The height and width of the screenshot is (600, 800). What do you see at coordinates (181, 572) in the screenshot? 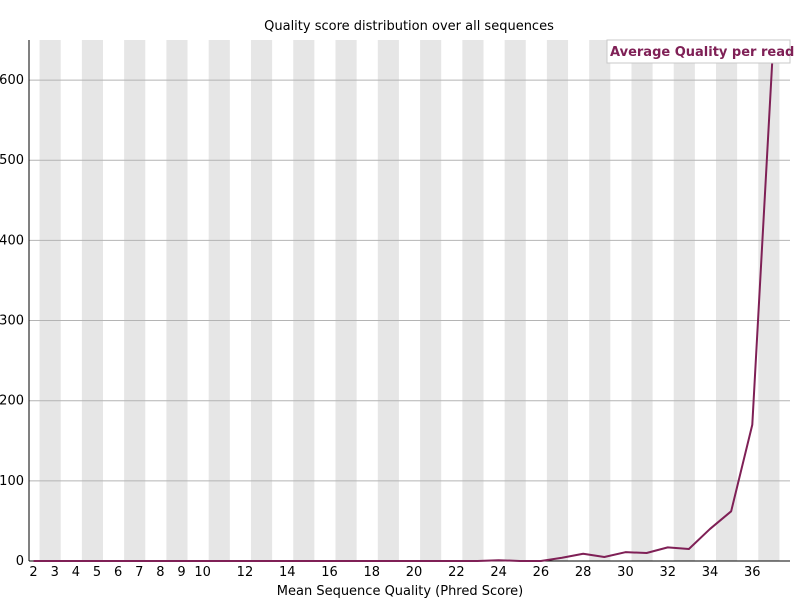
I see `x-tick-label: 9` at bounding box center [181, 572].